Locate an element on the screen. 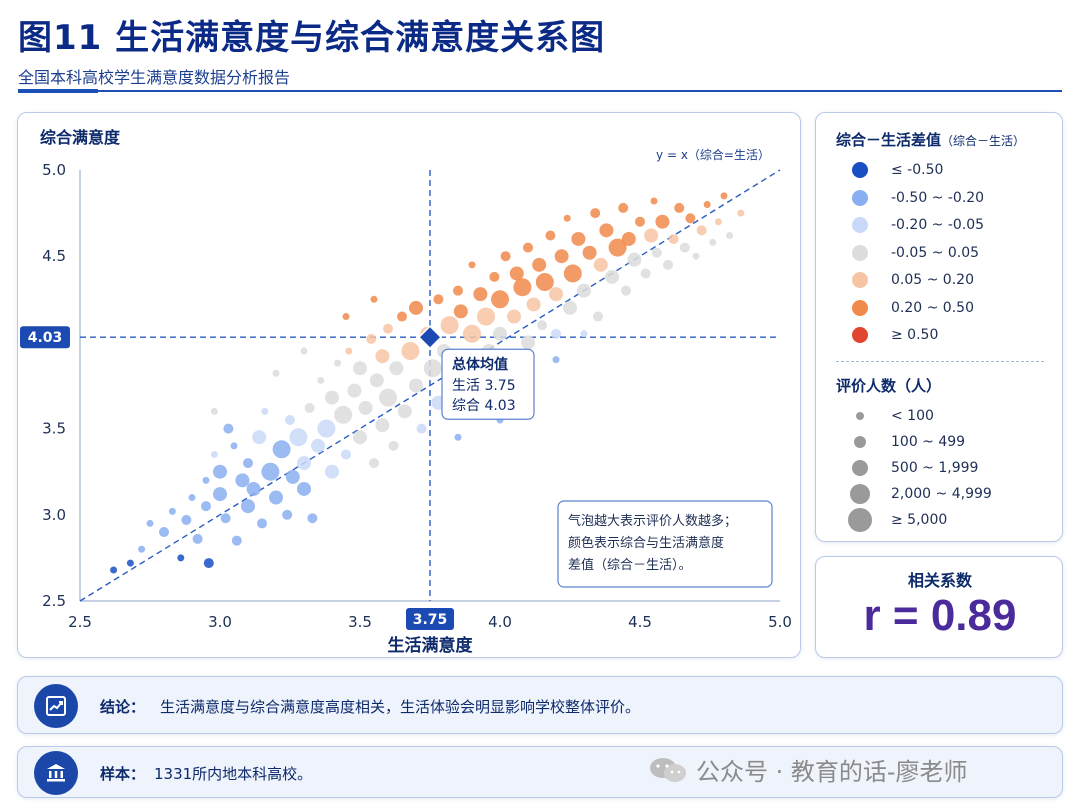  y-tick-label: 3.0 is located at coordinates (54, 515).